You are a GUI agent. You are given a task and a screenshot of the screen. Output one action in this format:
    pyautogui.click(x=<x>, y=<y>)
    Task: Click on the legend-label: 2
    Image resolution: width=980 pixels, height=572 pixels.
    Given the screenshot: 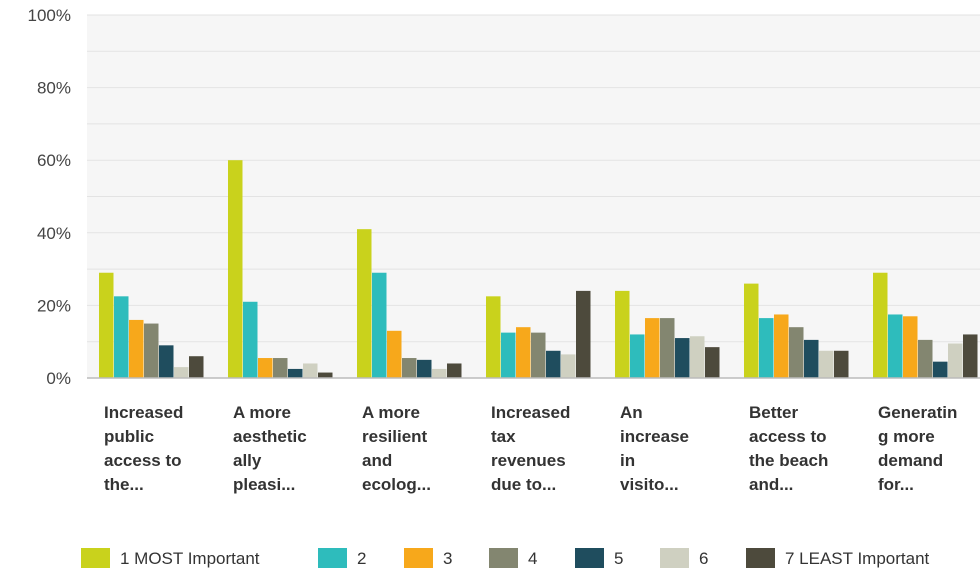 What is the action you would take?
    pyautogui.click(x=361, y=558)
    